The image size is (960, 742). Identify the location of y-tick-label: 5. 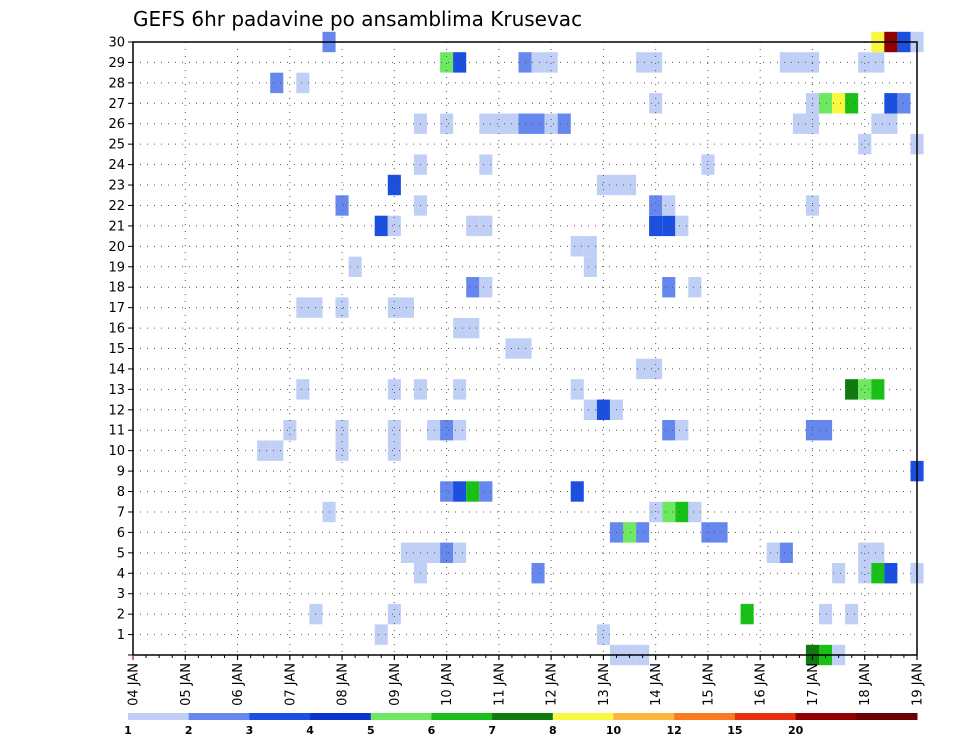
(121, 553).